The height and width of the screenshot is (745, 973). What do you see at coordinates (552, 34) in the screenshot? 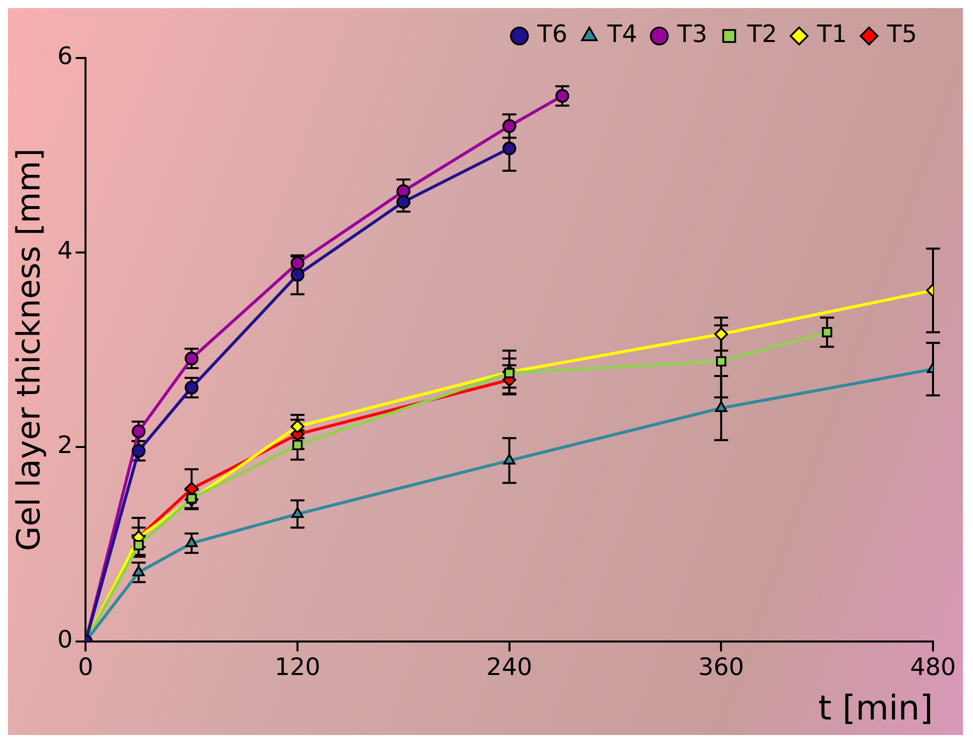
I see `legend-label: T6` at bounding box center [552, 34].